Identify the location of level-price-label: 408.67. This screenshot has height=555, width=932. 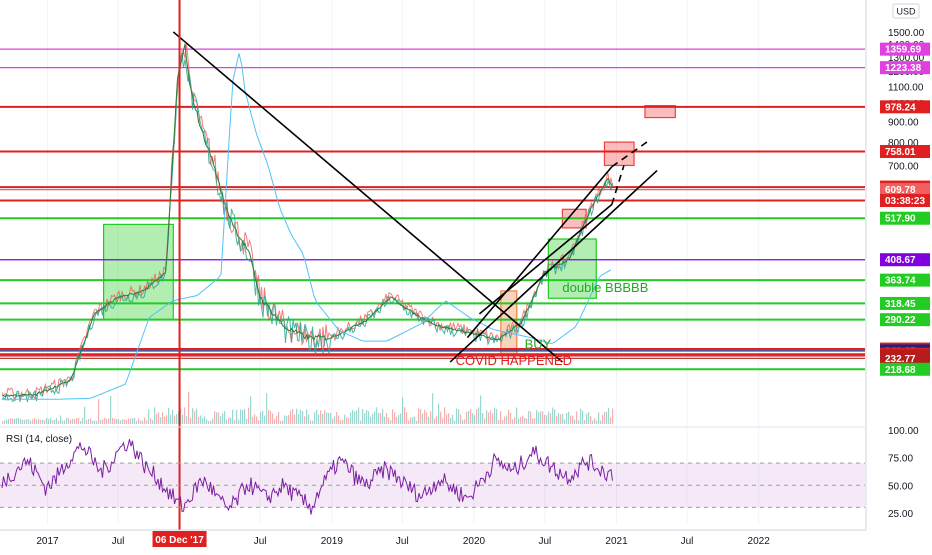
(900, 260).